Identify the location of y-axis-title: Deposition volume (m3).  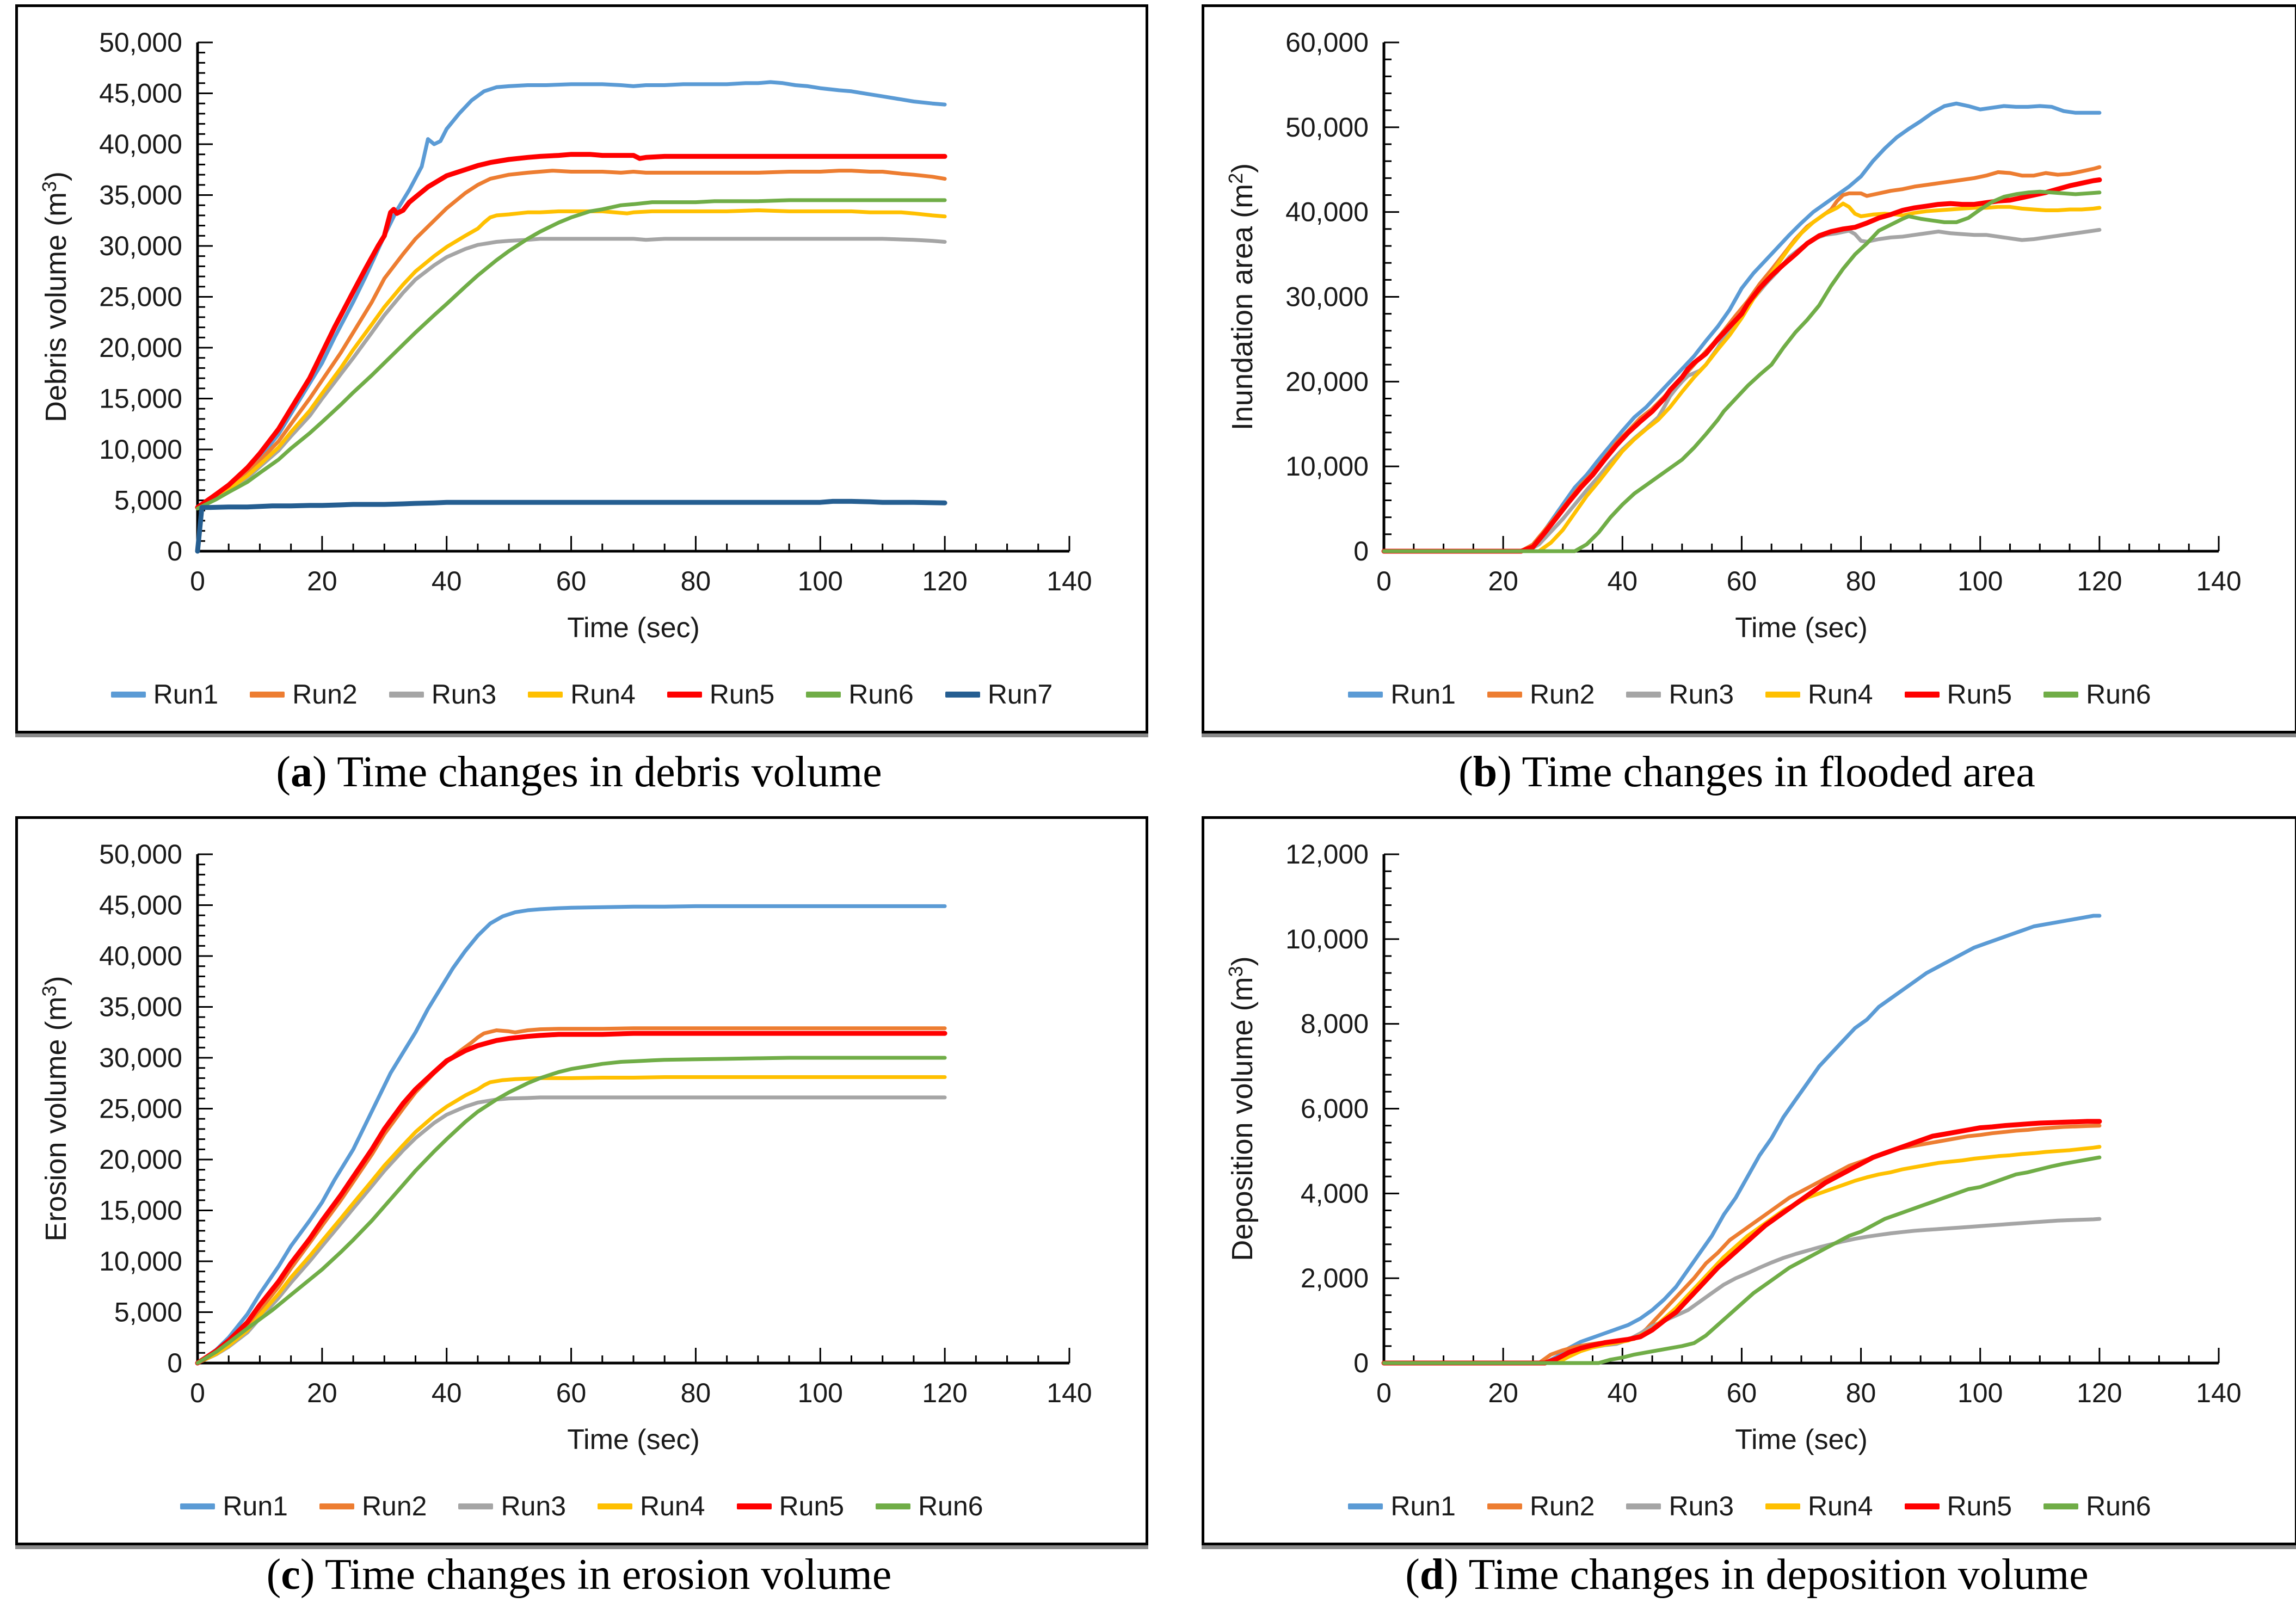
(1241, 1108).